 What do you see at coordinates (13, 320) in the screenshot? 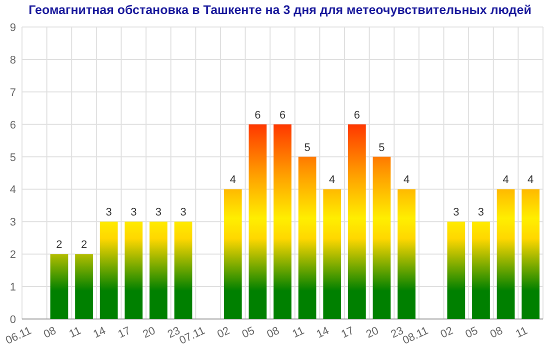
I see `y-tick-label: 0` at bounding box center [13, 320].